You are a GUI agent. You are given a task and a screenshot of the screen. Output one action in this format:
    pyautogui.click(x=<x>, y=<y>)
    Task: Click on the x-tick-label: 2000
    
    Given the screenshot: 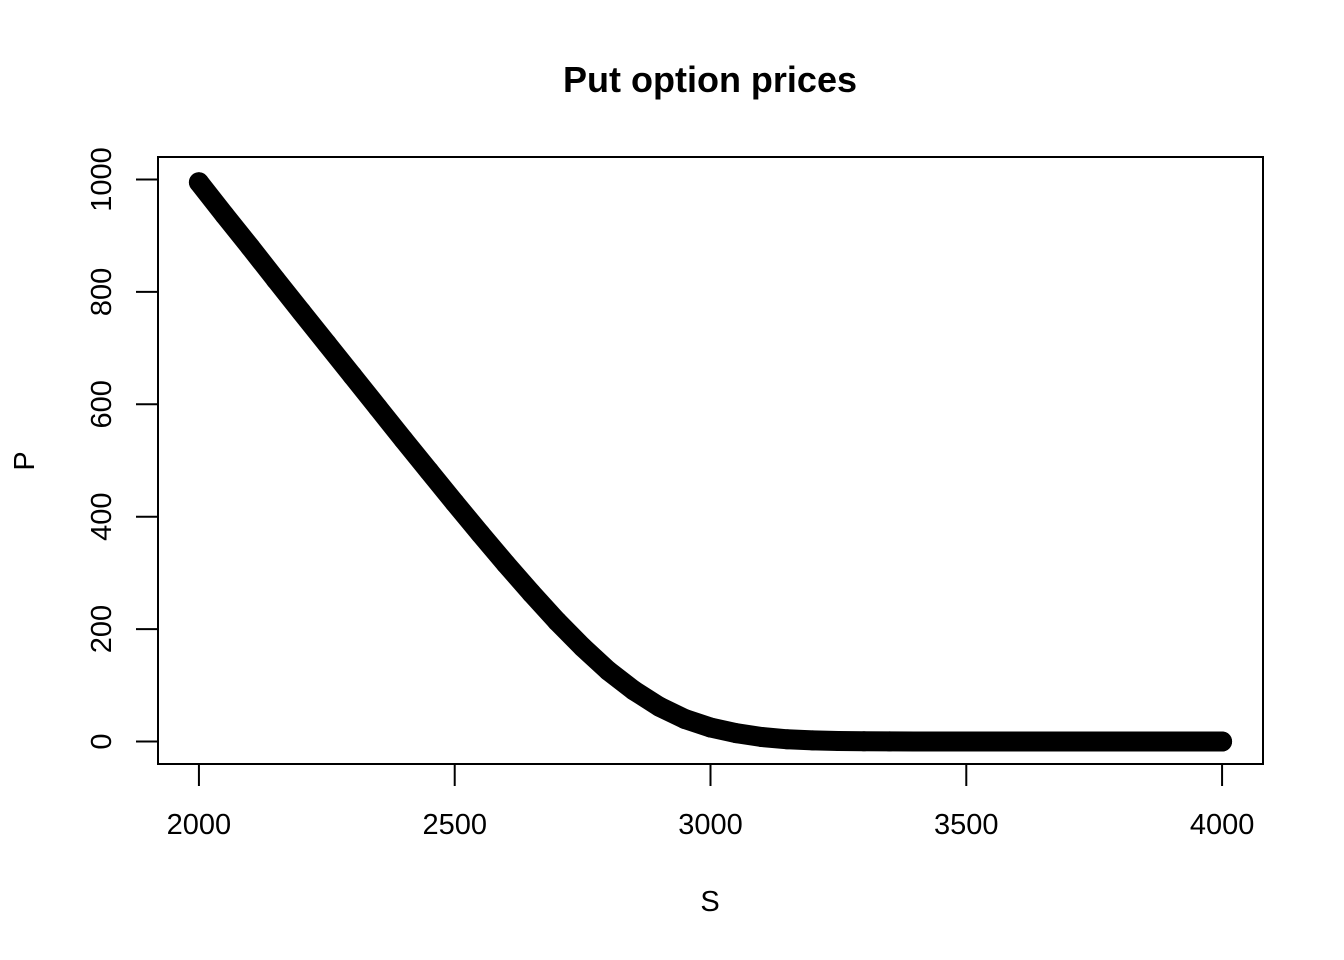 What is the action you would take?
    pyautogui.click(x=199, y=825)
    